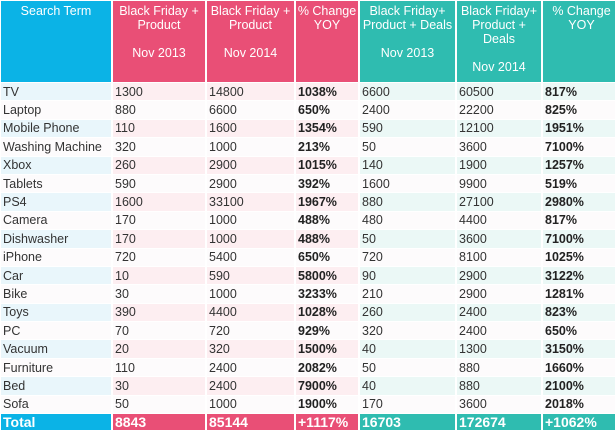 The height and width of the screenshot is (431, 615). What do you see at coordinates (250, 53) in the screenshot?
I see `column-header-period: Nov 2014` at bounding box center [250, 53].